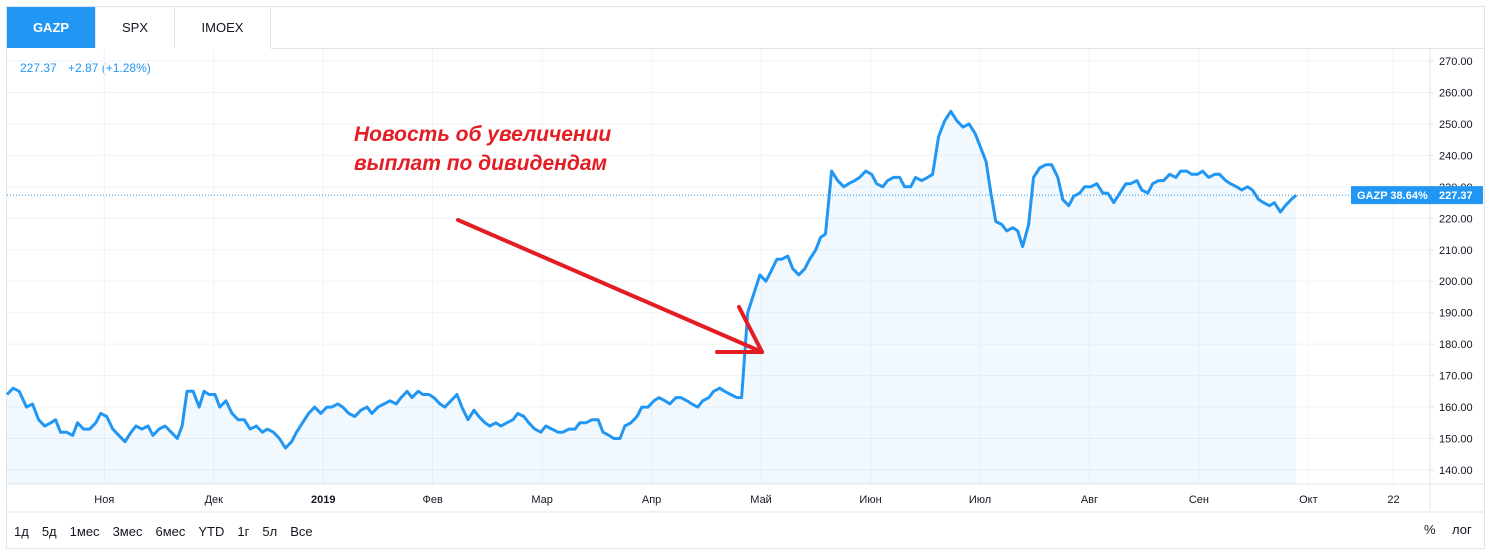 The height and width of the screenshot is (555, 1493). What do you see at coordinates (211, 531) in the screenshot?
I see `range-ytd: YTD` at bounding box center [211, 531].